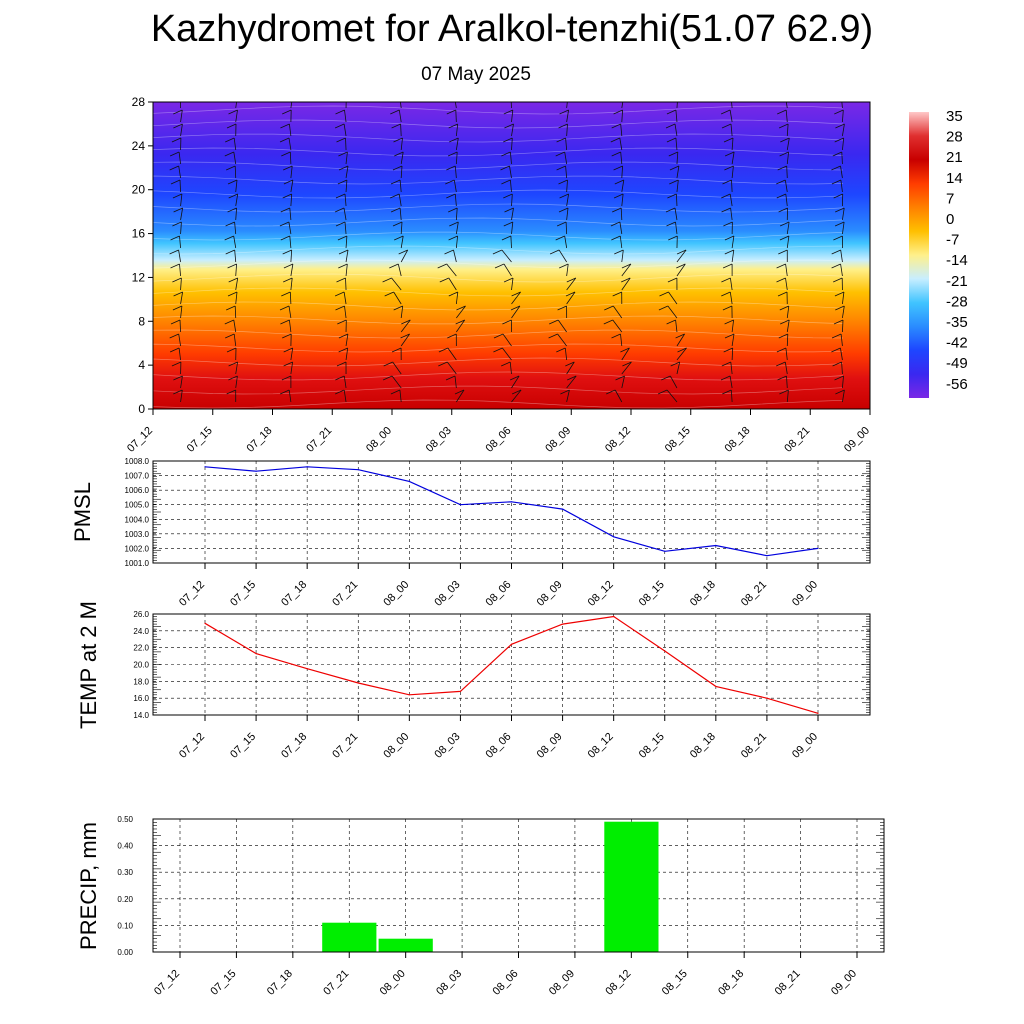 The width and height of the screenshot is (1024, 1024). What do you see at coordinates (788, 983) in the screenshot?
I see `x-tick-label: 08_21` at bounding box center [788, 983].